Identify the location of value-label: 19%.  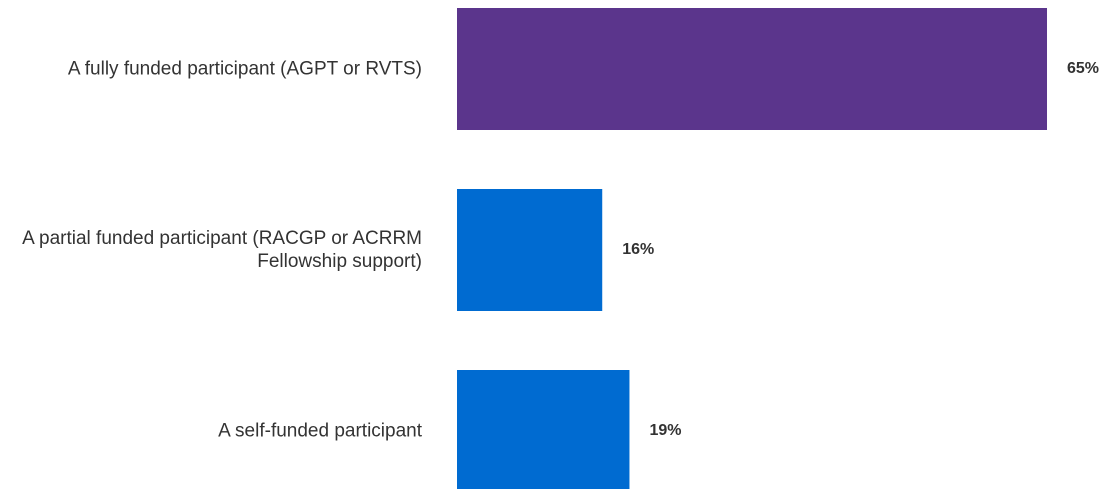
(665, 430).